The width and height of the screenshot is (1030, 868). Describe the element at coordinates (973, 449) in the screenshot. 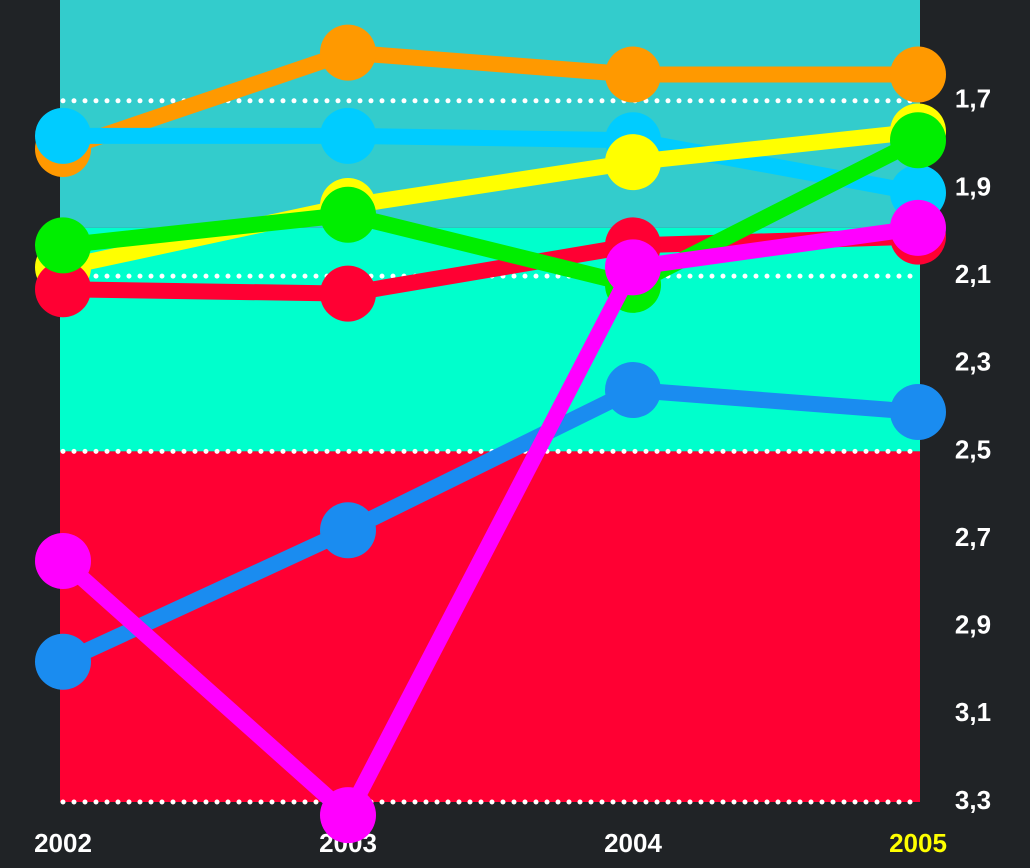

I see `y-tick-label: 2,5` at that location.